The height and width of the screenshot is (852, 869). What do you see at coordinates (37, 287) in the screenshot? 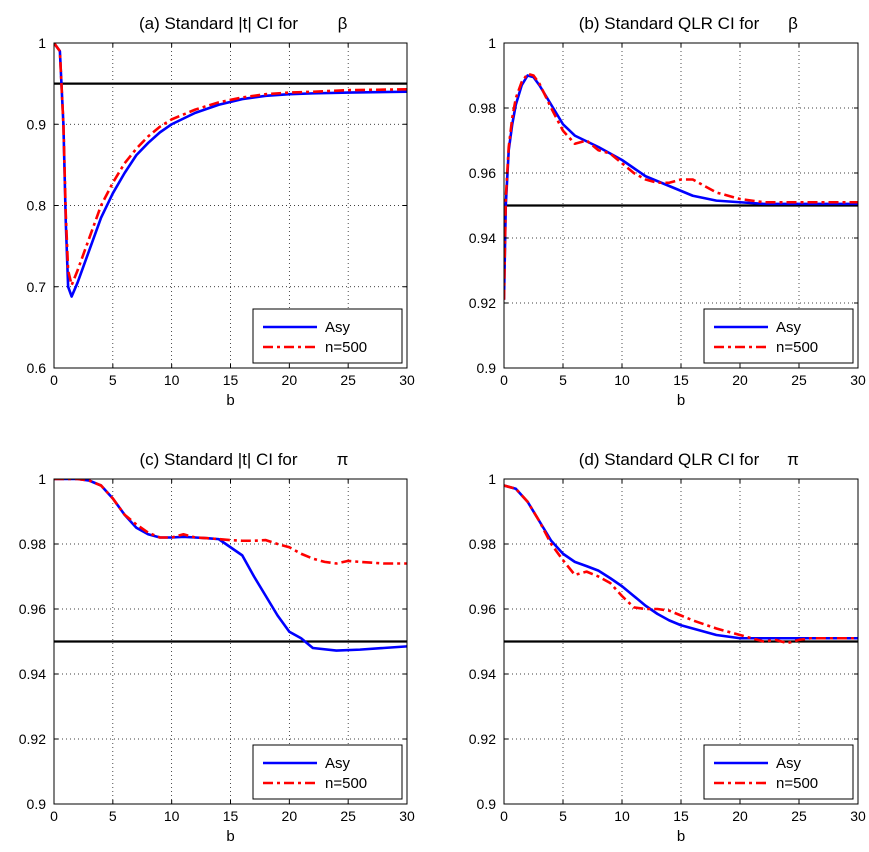
I see `y-tick-label: 0.7` at bounding box center [37, 287].